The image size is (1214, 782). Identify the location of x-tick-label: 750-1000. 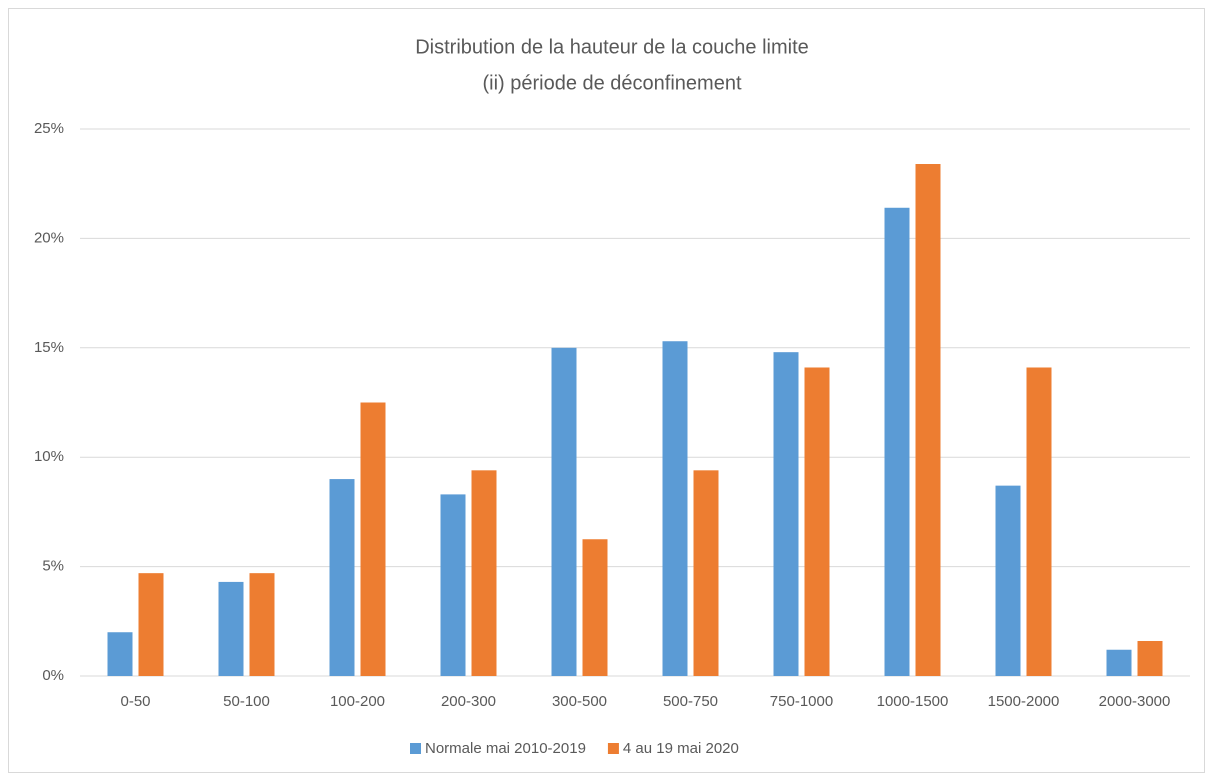
(801, 701).